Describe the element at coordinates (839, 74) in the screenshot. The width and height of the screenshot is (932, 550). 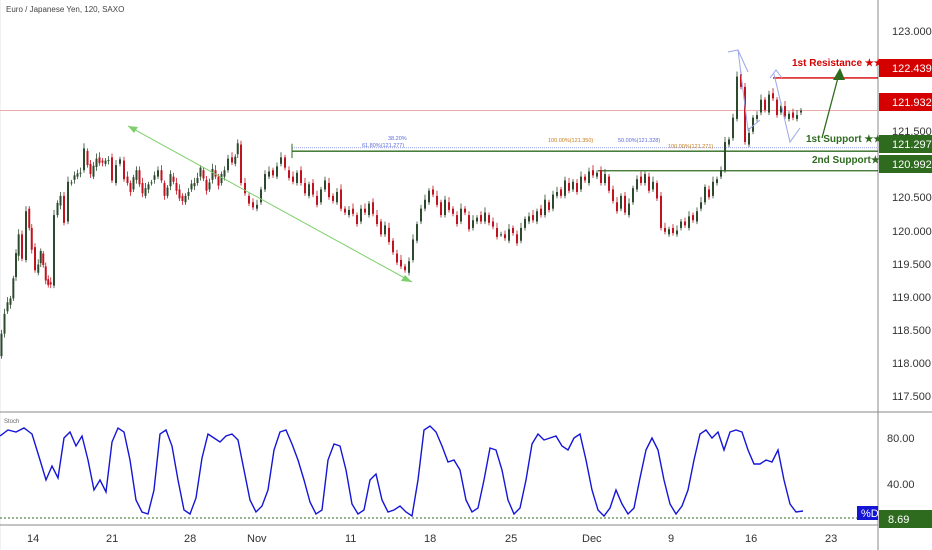
I see `bounce-arrowhead` at that location.